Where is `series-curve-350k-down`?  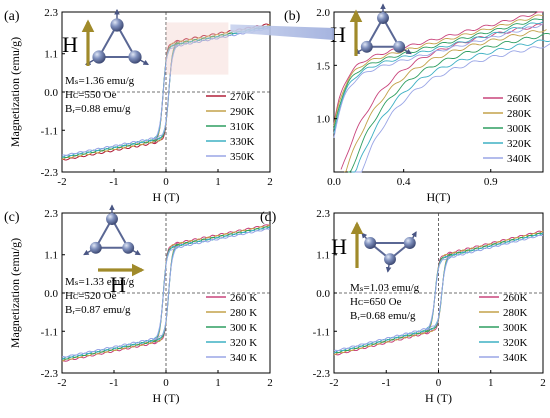
series-curve-350k-down is located at coordinates (166, 92).